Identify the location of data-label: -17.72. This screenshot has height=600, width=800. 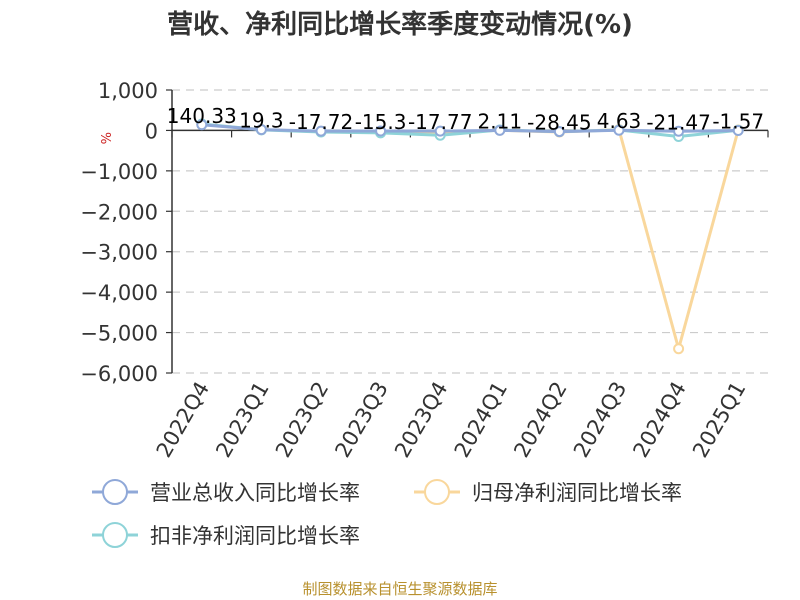
(321, 122).